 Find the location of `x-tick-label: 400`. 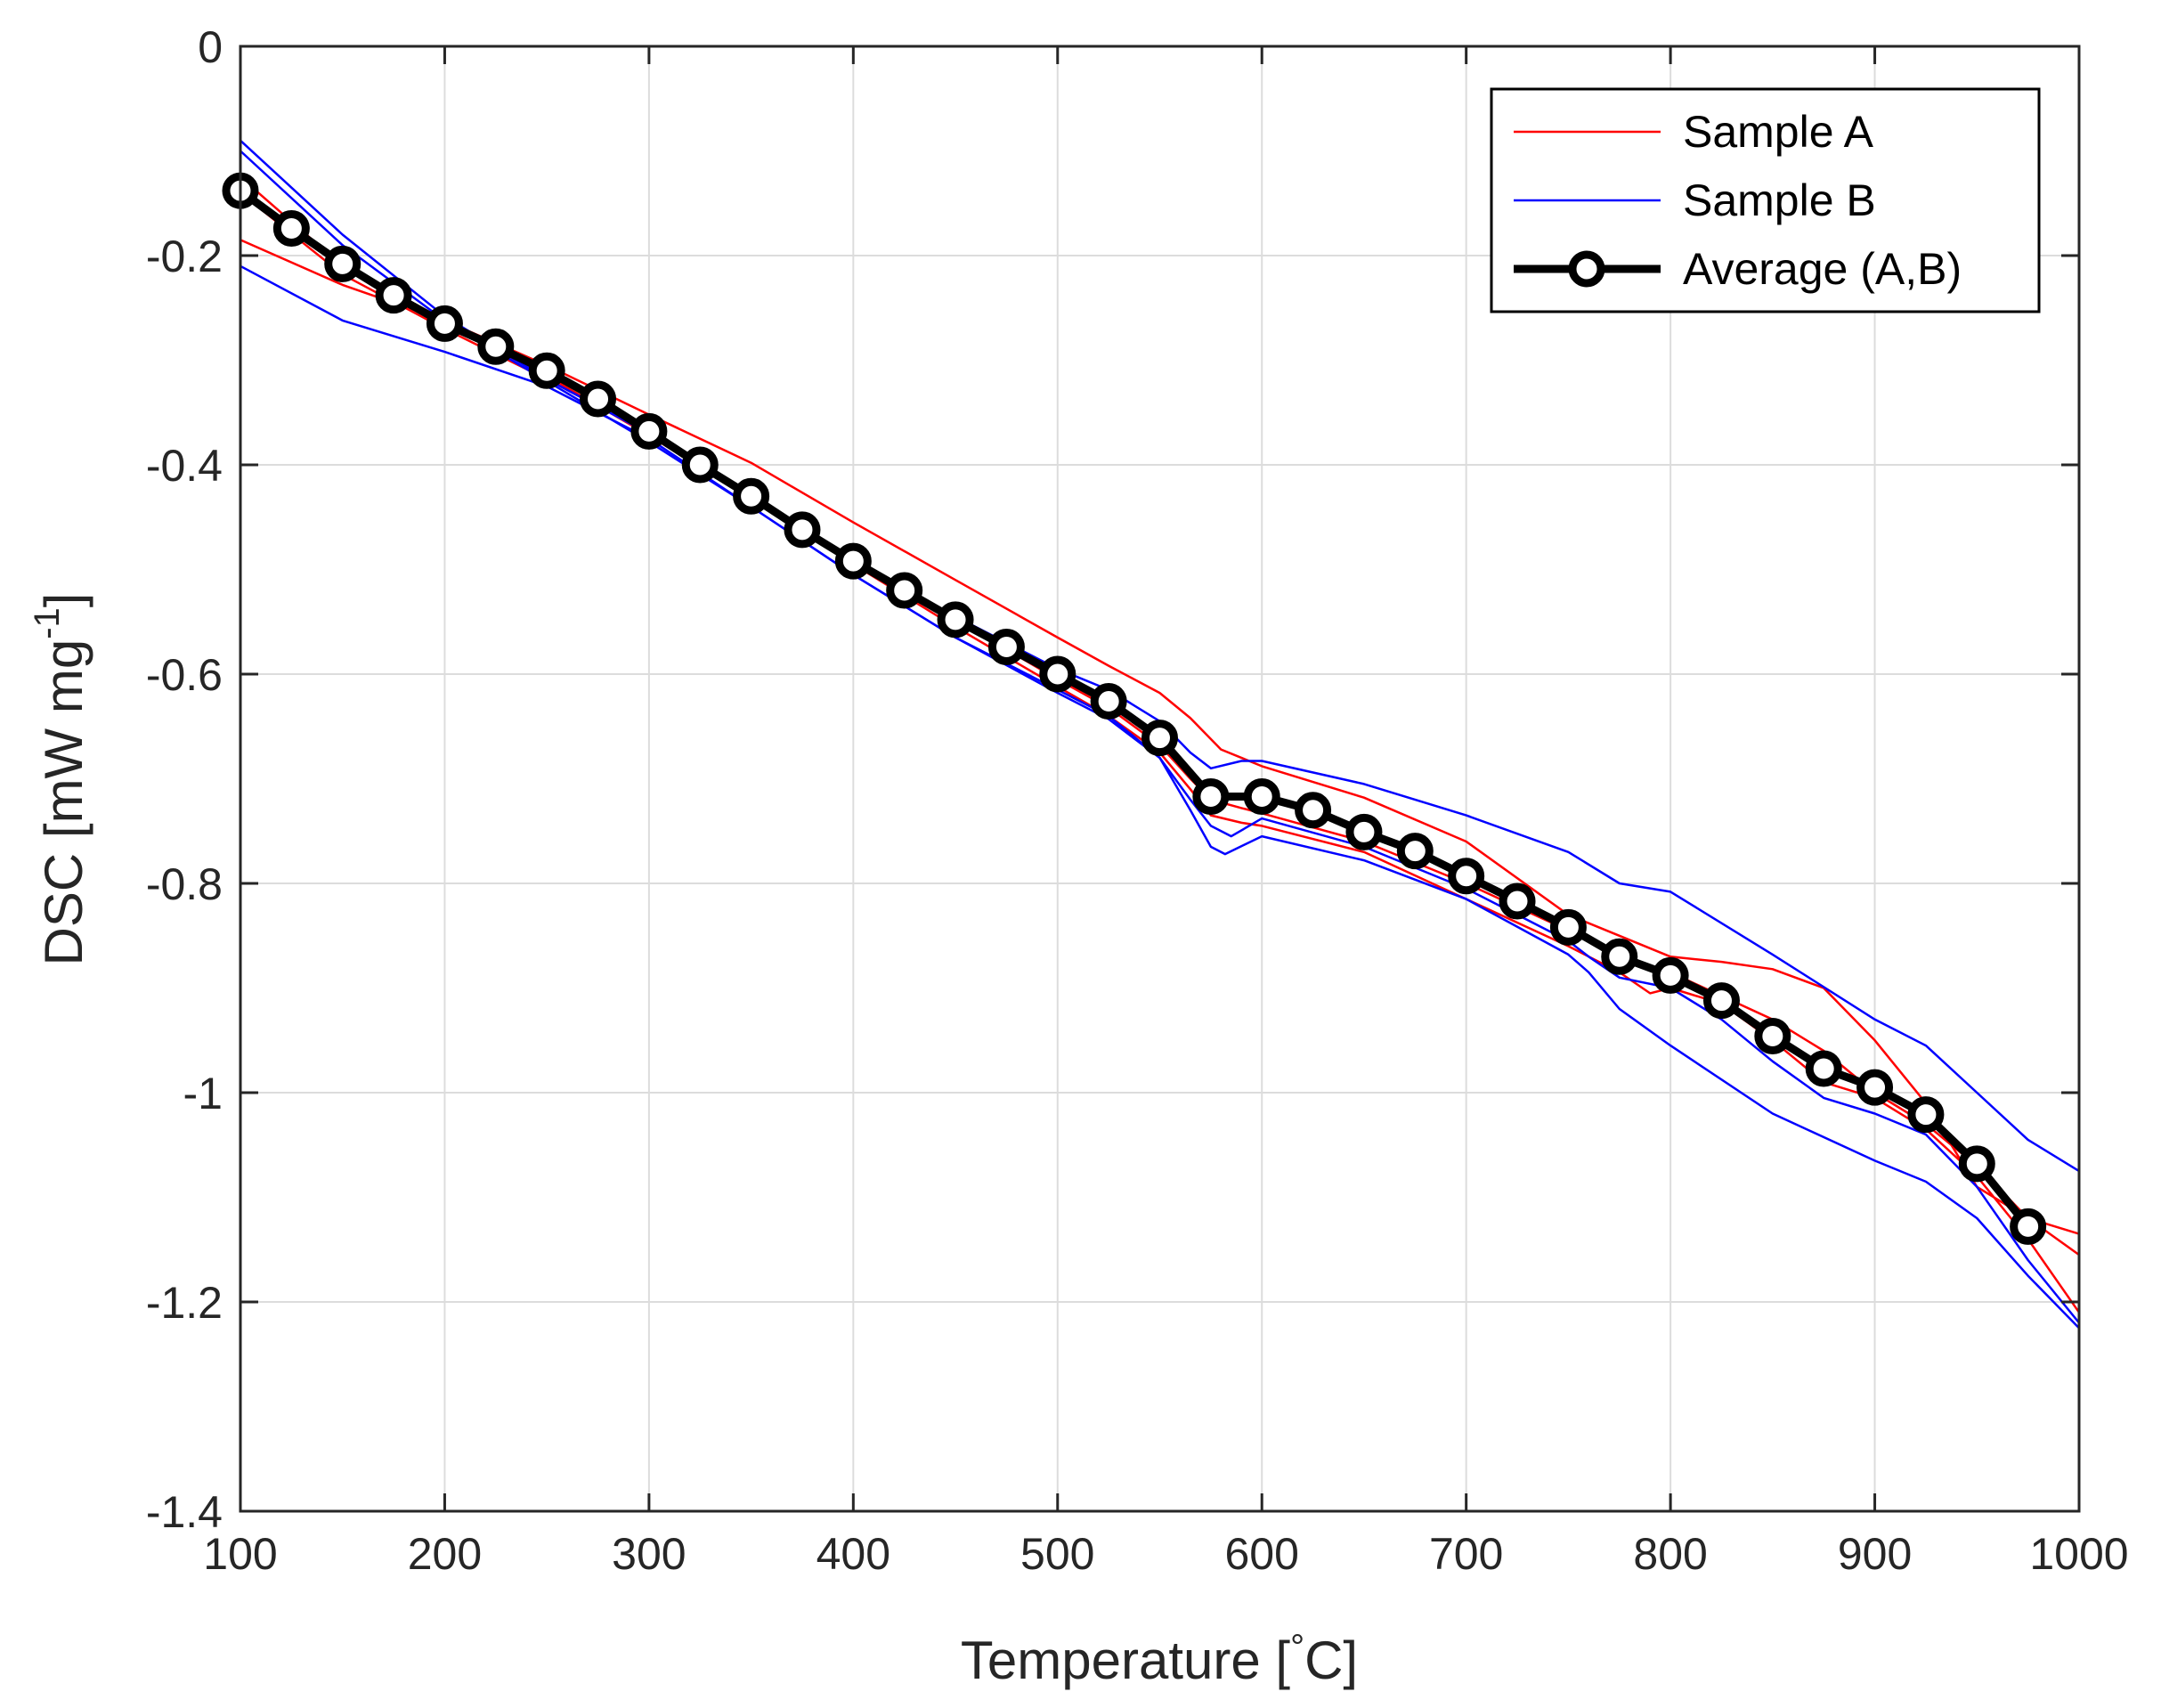

x-tick-label: 400 is located at coordinates (853, 1554).